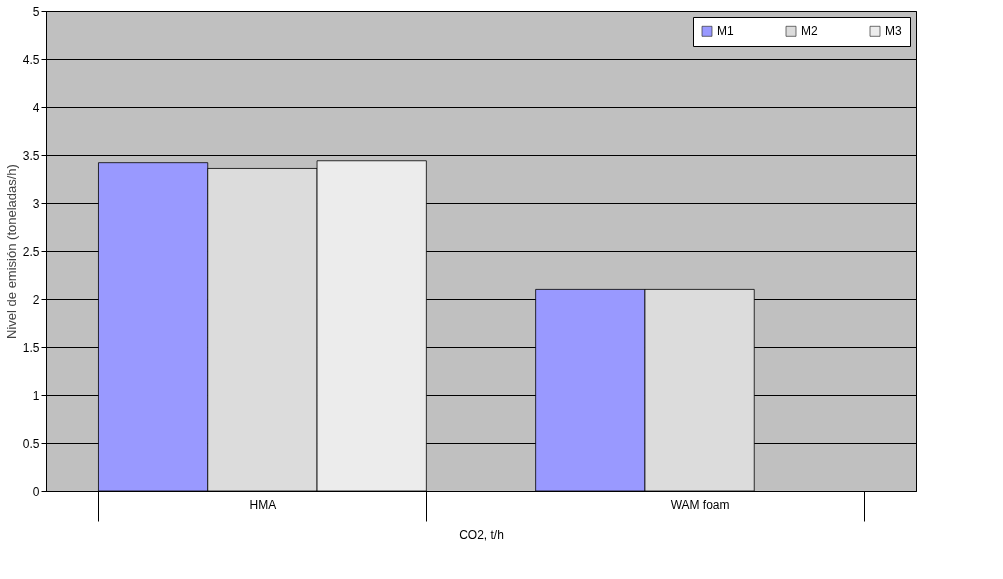 This screenshot has height=579, width=1003. What do you see at coordinates (725, 31) in the screenshot?
I see `legend-label: M1` at bounding box center [725, 31].